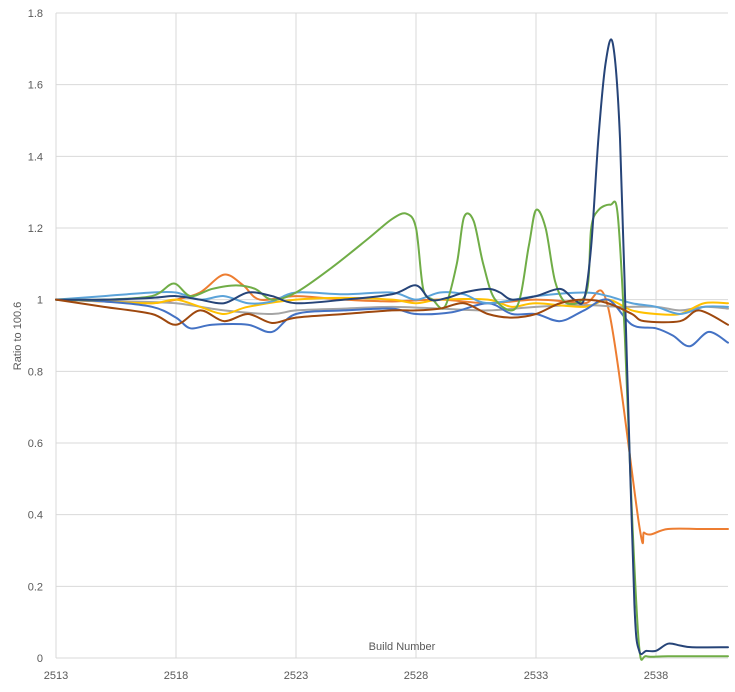  What do you see at coordinates (35, 516) in the screenshot?
I see `y-tick-label: 0.4` at bounding box center [35, 516].